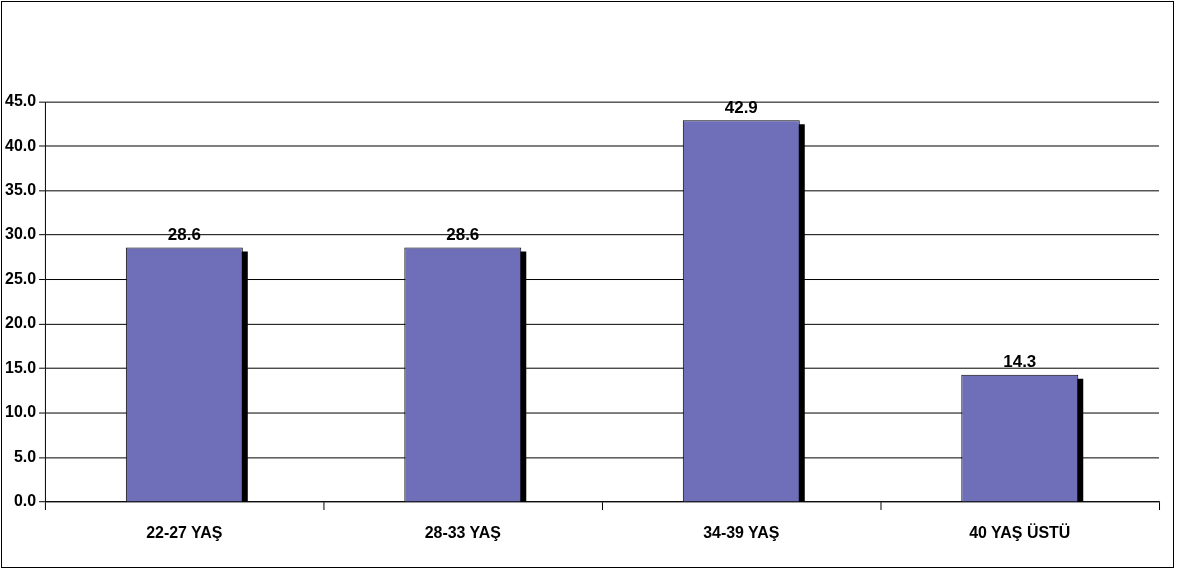 Image resolution: width=1177 pixels, height=571 pixels. Describe the element at coordinates (21, 234) in the screenshot. I see `y-tick-label: 30.0` at that location.